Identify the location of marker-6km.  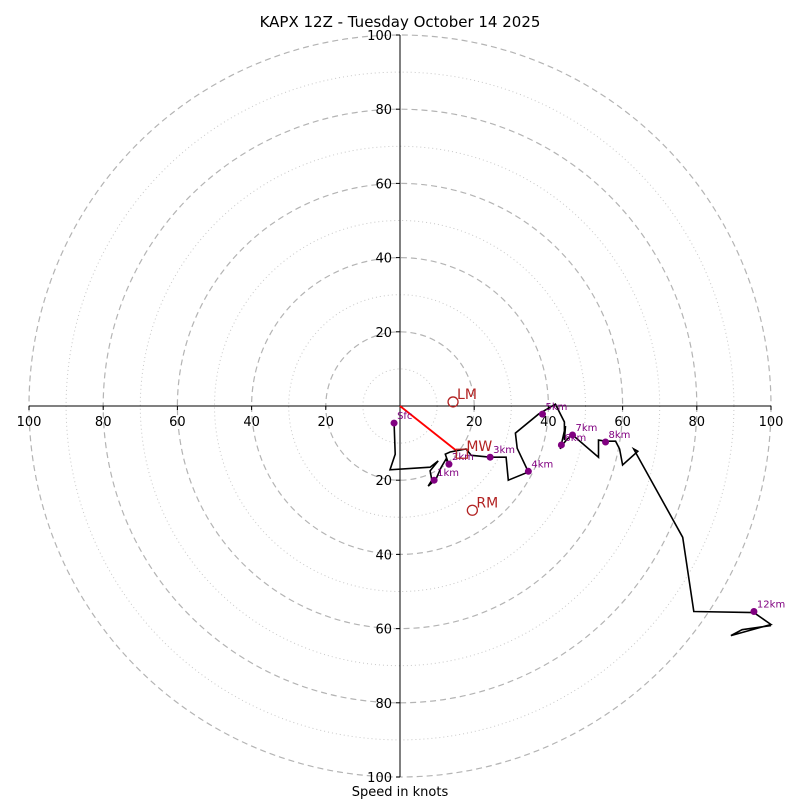
(561, 445).